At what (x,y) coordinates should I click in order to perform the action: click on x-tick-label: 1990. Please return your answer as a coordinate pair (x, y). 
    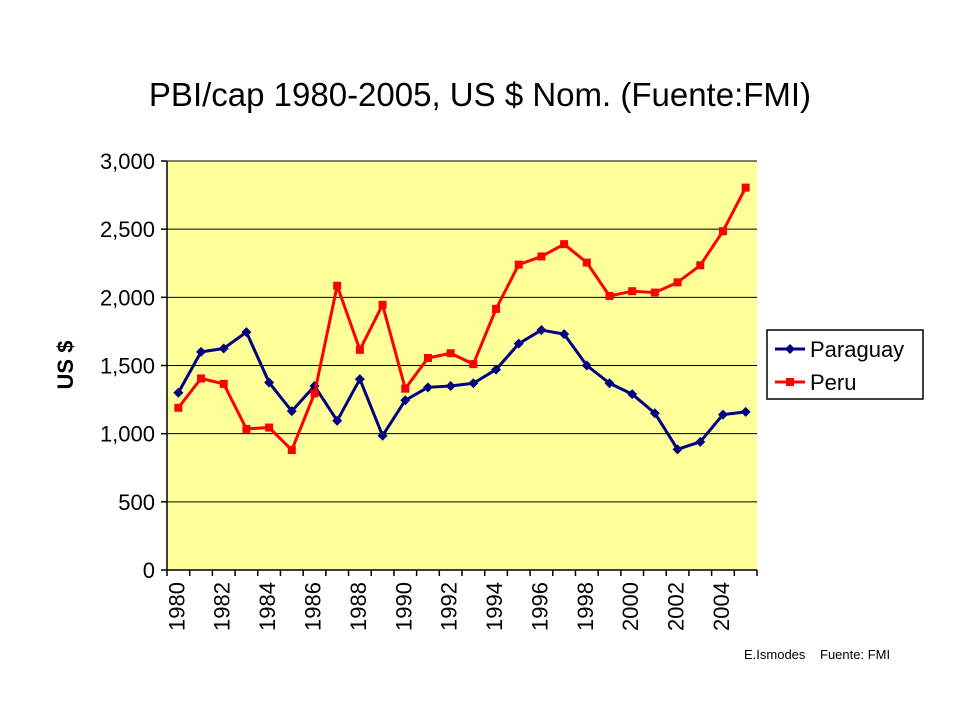
    Looking at the image, I should click on (403, 606).